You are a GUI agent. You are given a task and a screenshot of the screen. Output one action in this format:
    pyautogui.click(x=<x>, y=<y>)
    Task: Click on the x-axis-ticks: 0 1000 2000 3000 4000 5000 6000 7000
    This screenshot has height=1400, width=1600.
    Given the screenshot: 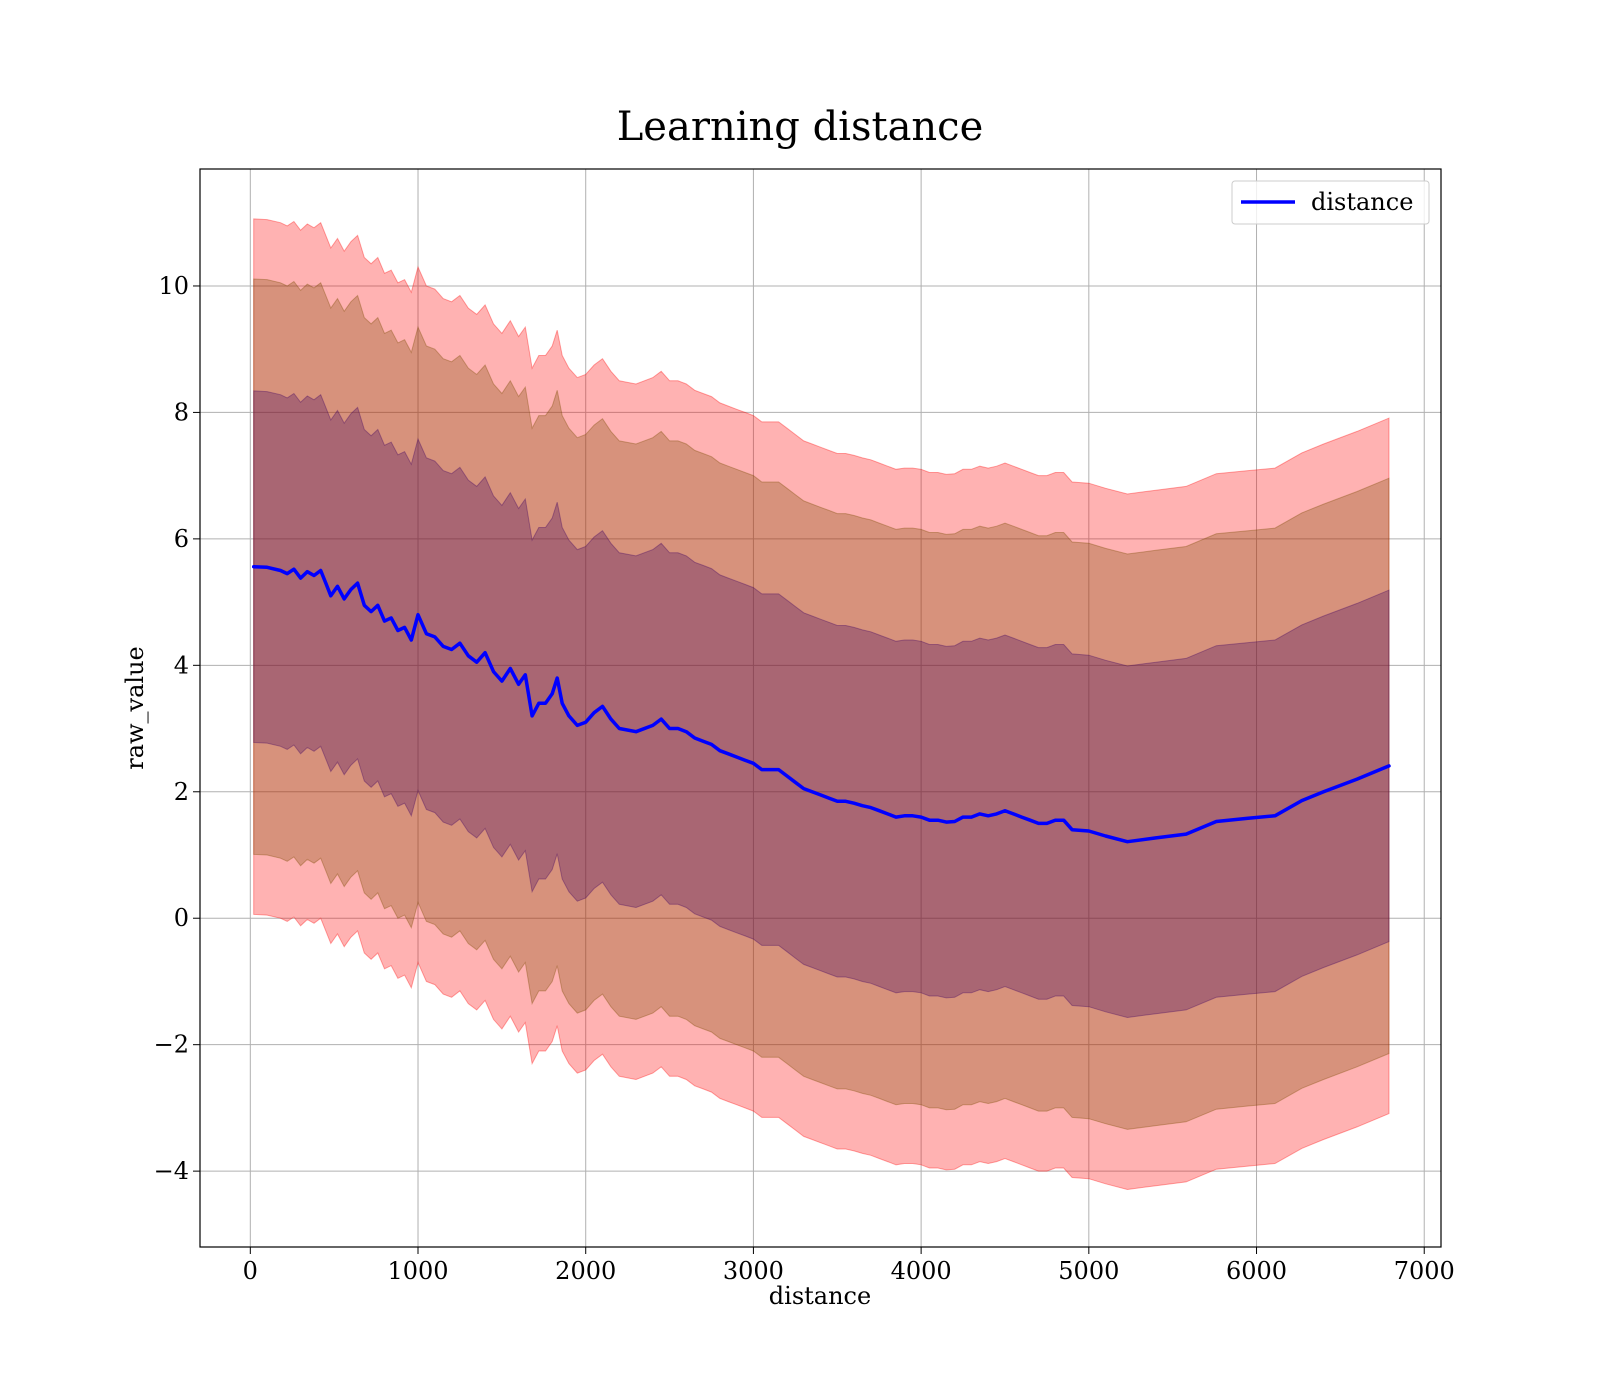 What is the action you would take?
    pyautogui.click(x=849, y=1266)
    